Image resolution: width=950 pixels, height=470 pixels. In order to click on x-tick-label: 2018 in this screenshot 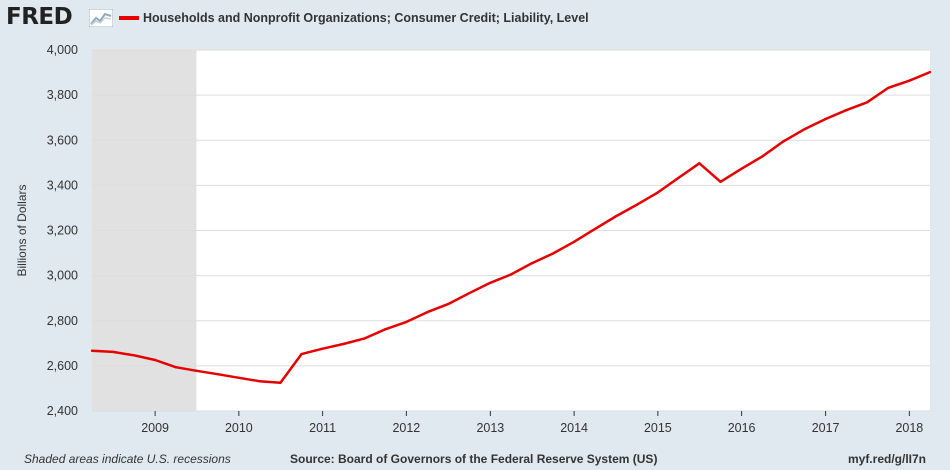, I will do `click(909, 428)`.